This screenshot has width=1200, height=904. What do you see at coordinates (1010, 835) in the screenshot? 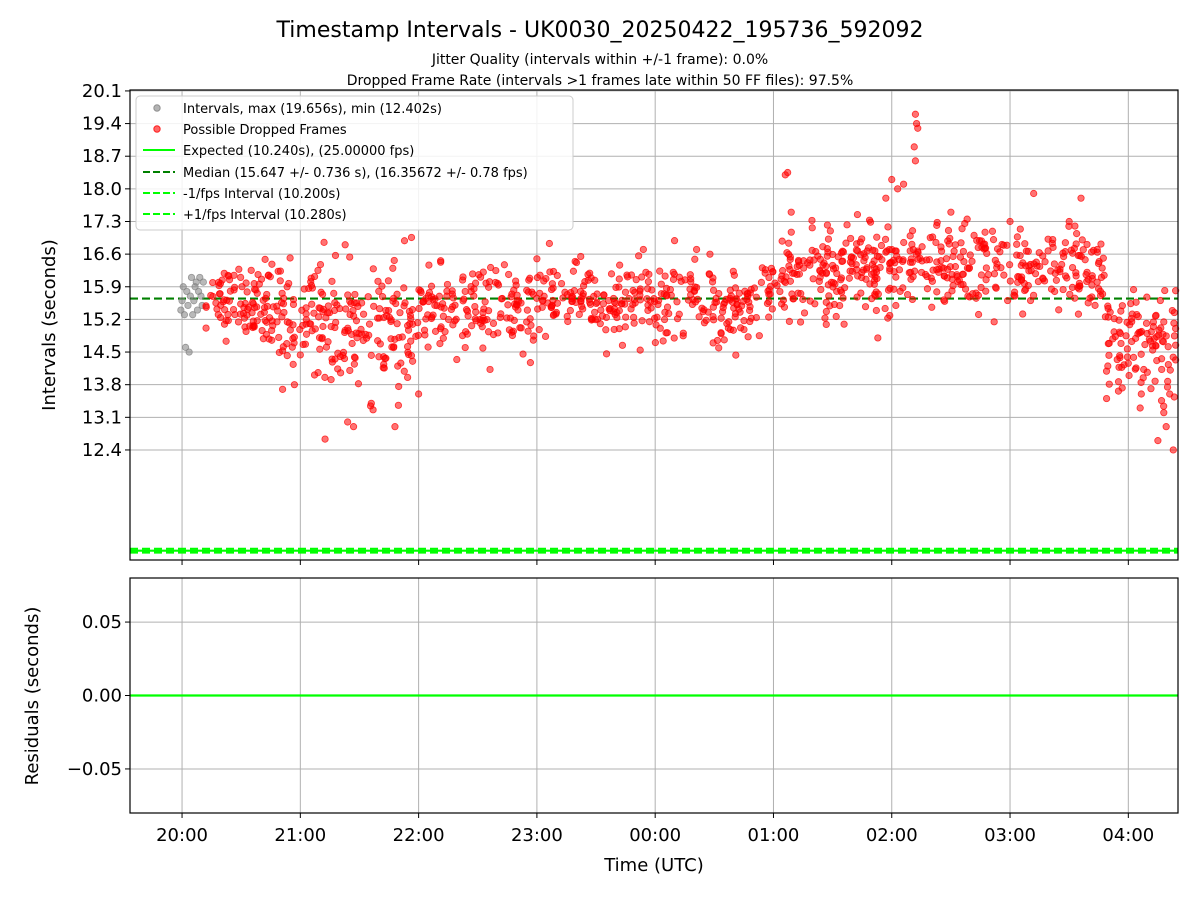
I see `x-tick-label: 03:00` at bounding box center [1010, 835].